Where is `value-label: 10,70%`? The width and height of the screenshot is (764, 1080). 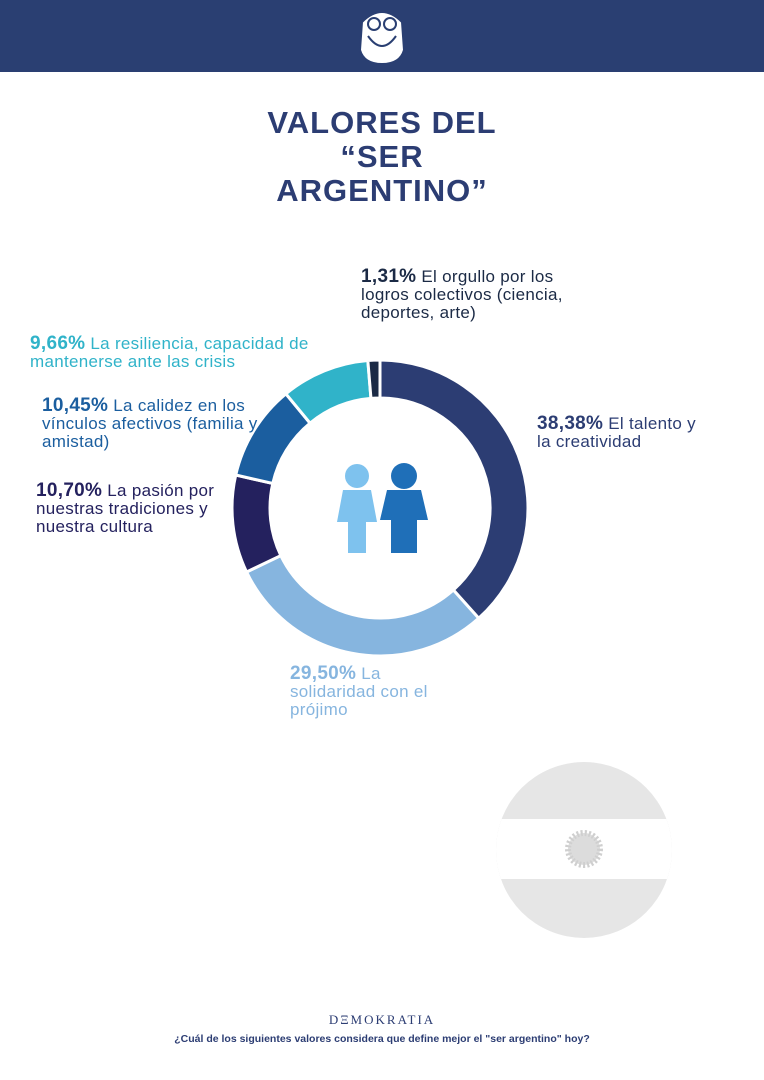 value-label: 10,70% is located at coordinates (69, 490).